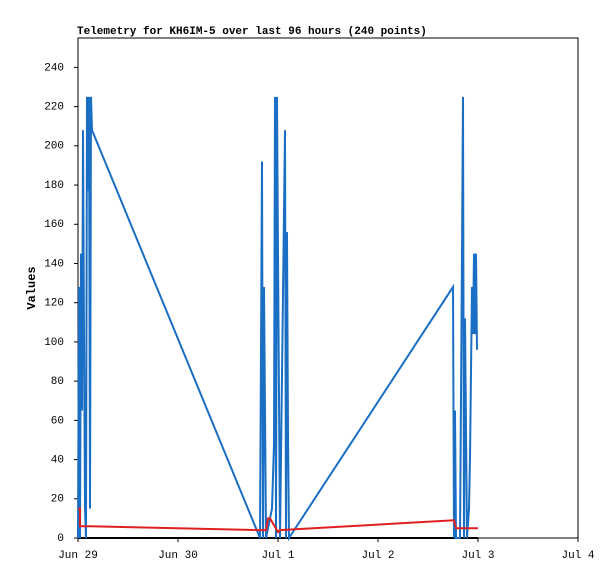 Image resolution: width=615 pixels, height=579 pixels. What do you see at coordinates (577, 556) in the screenshot?
I see `x-tick-label: Jul 4` at bounding box center [577, 556].